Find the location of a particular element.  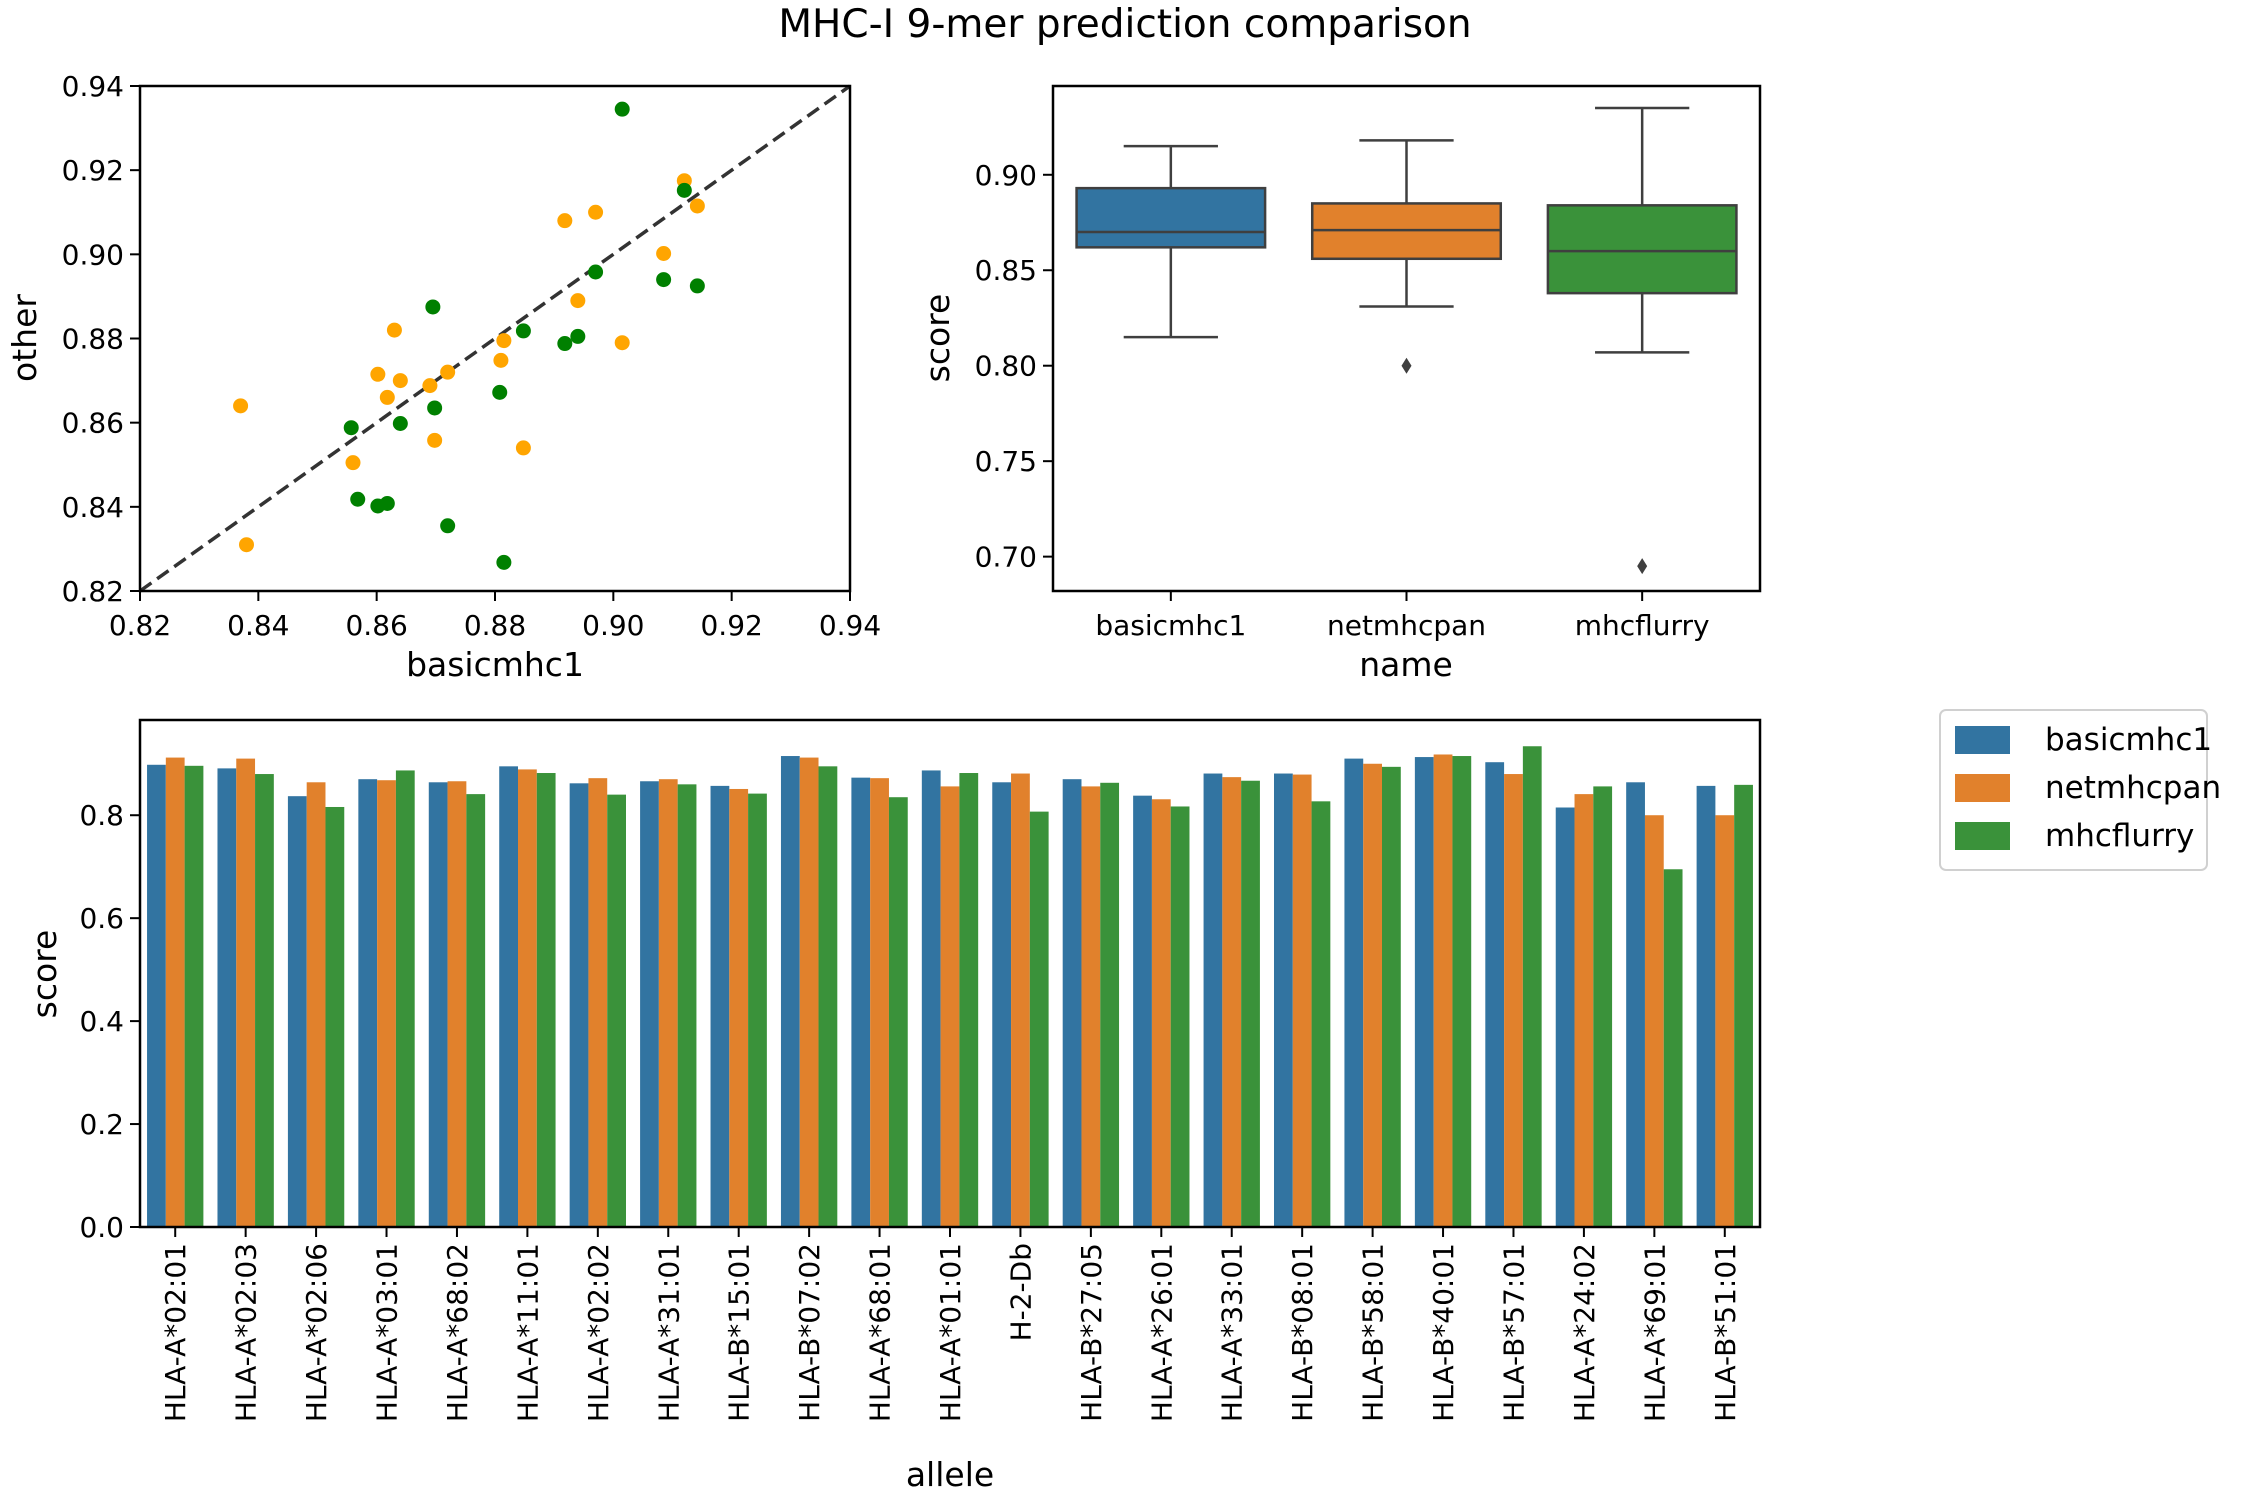

scatter-y-tick-label: 0.82 is located at coordinates (93, 591).